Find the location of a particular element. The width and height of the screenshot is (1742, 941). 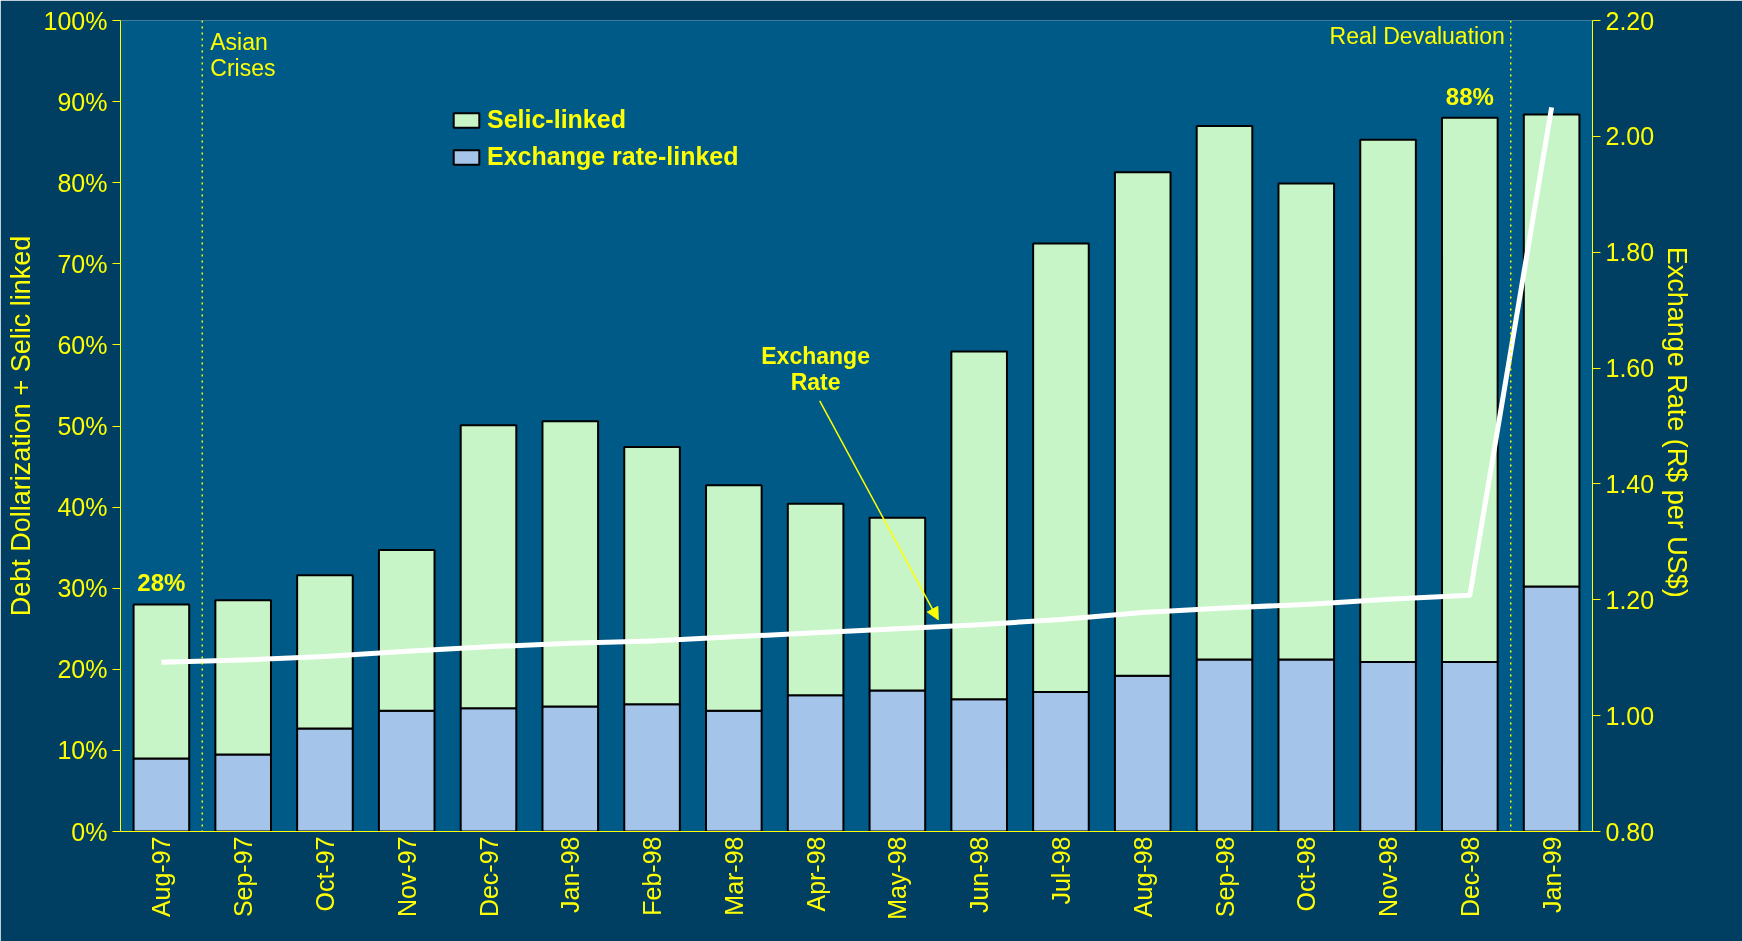

legend-label: Exchange rate-linked is located at coordinates (613, 156).